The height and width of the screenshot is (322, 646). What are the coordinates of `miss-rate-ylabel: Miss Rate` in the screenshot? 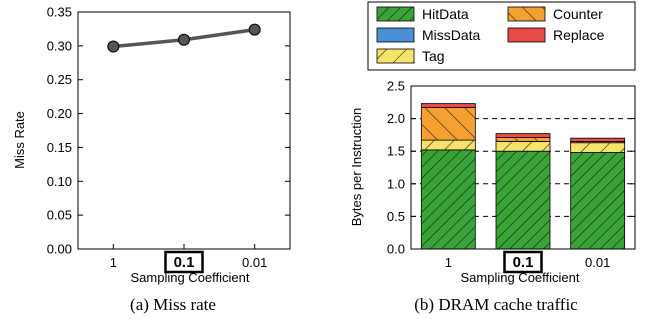 It's located at (19, 140).